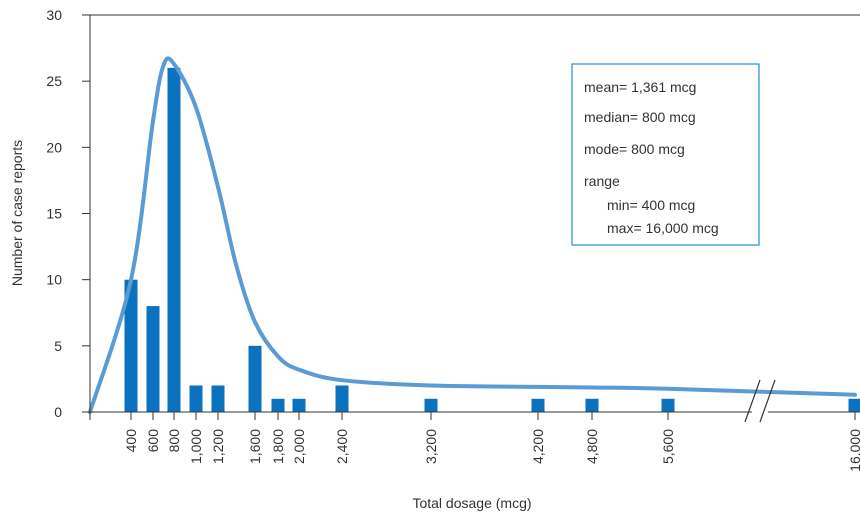 The image size is (860, 523). Describe the element at coordinates (668, 446) in the screenshot. I see `x-tick-label: 5,600` at that location.